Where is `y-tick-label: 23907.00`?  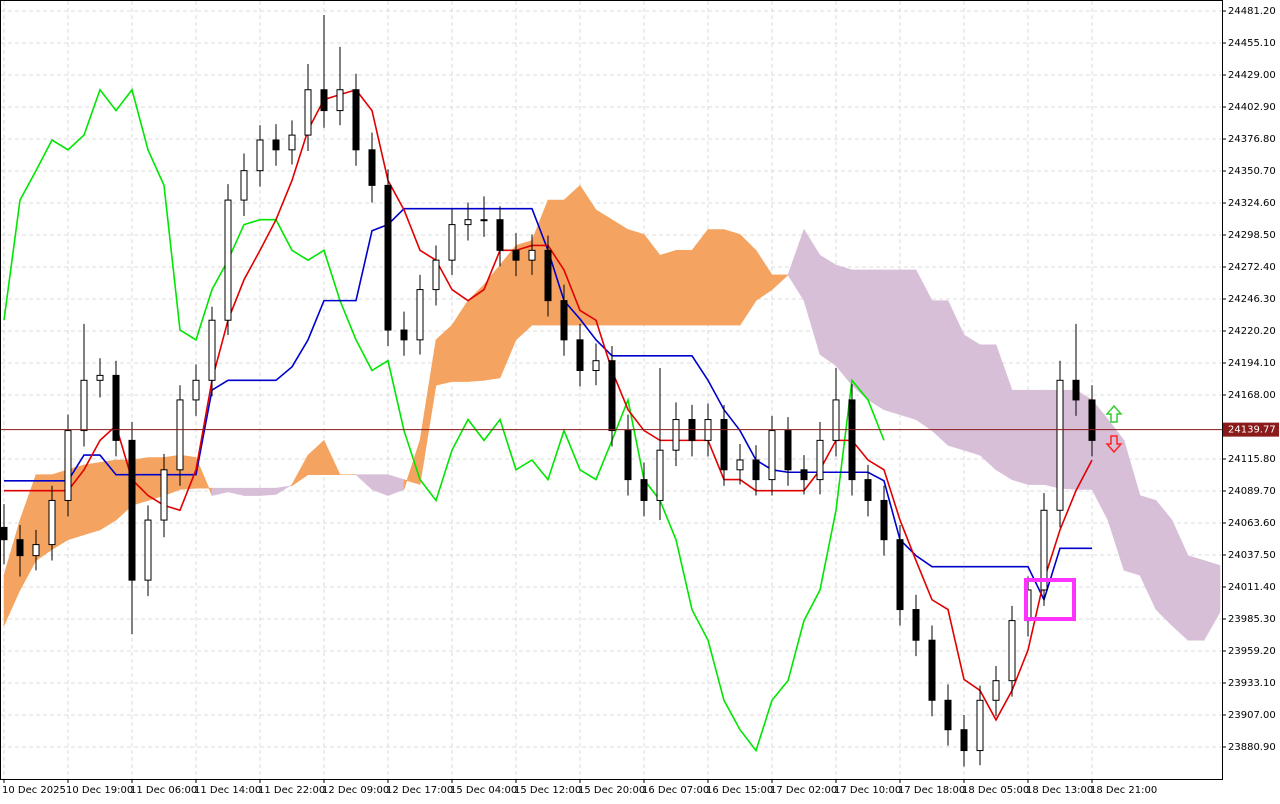 y-tick-label: 23907.00 is located at coordinates (1252, 715).